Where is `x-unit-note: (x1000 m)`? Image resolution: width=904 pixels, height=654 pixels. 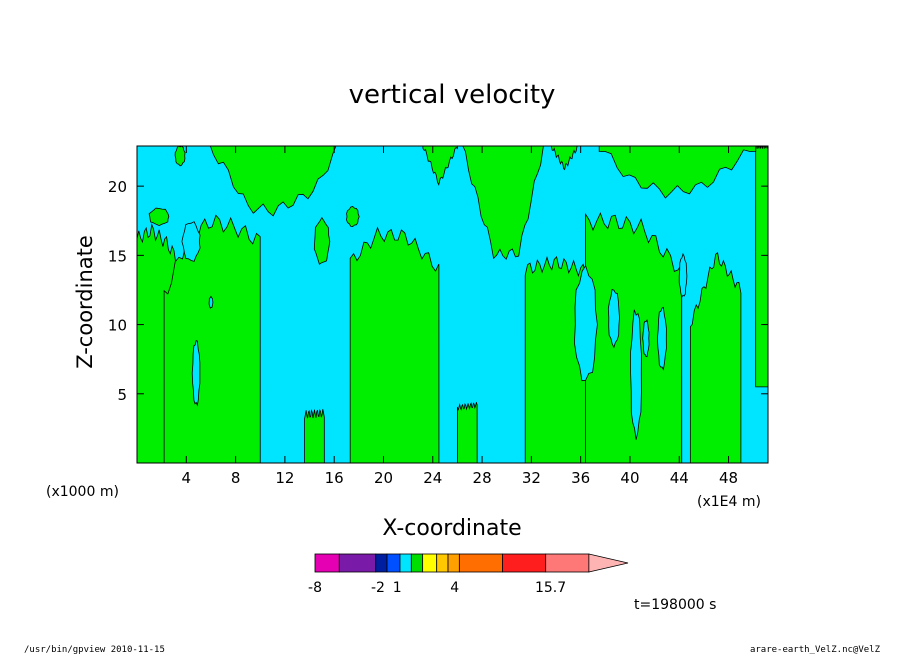 x-unit-note: (x1000 m) is located at coordinates (82, 492).